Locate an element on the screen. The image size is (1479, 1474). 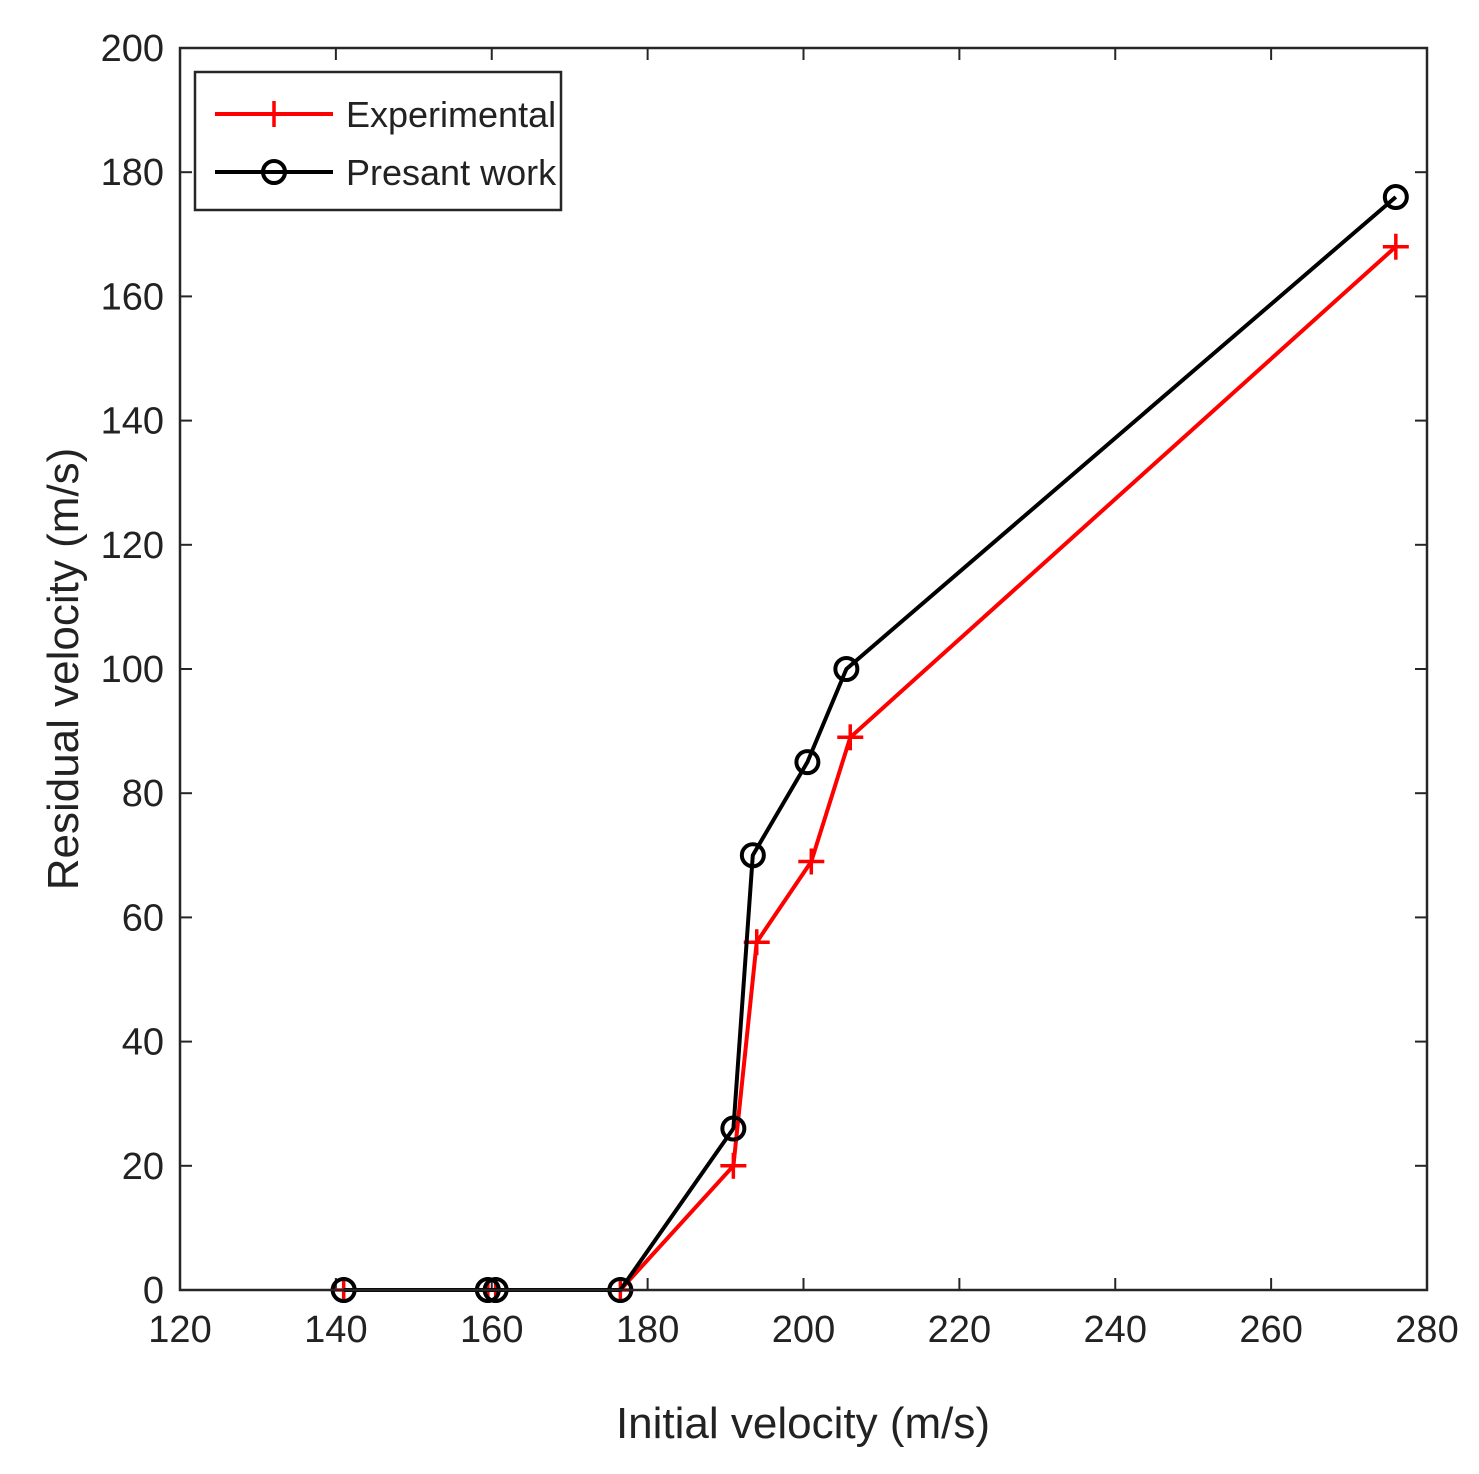
x-tick-label: 200 is located at coordinates (803, 1330).